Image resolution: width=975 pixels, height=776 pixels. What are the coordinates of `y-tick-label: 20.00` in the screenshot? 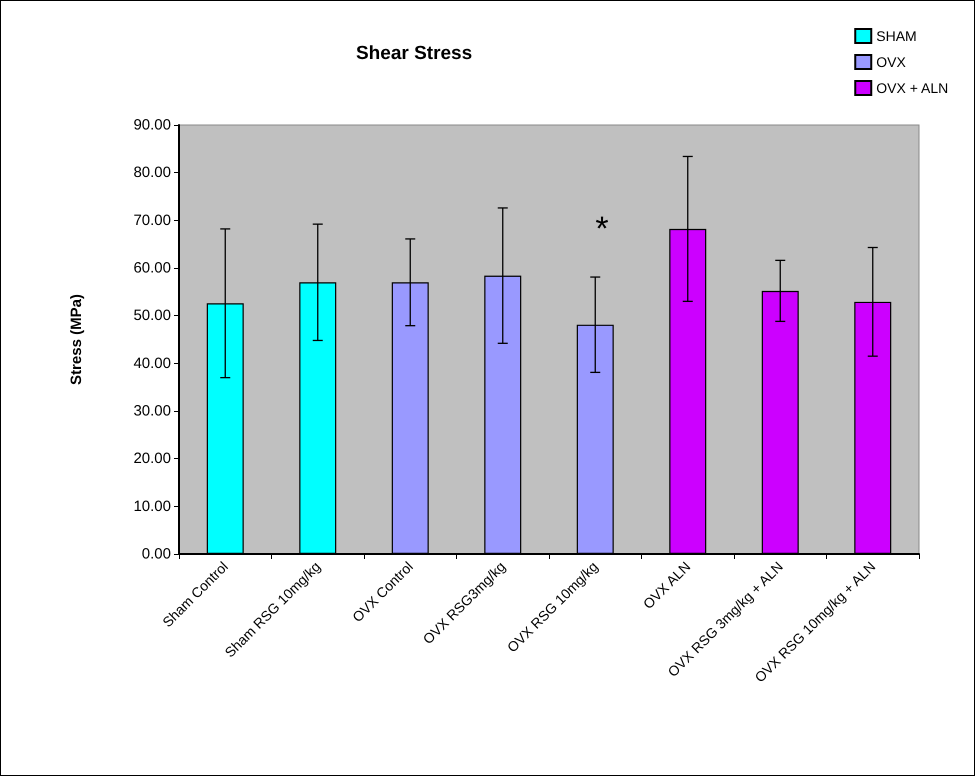 It's located at (152, 459).